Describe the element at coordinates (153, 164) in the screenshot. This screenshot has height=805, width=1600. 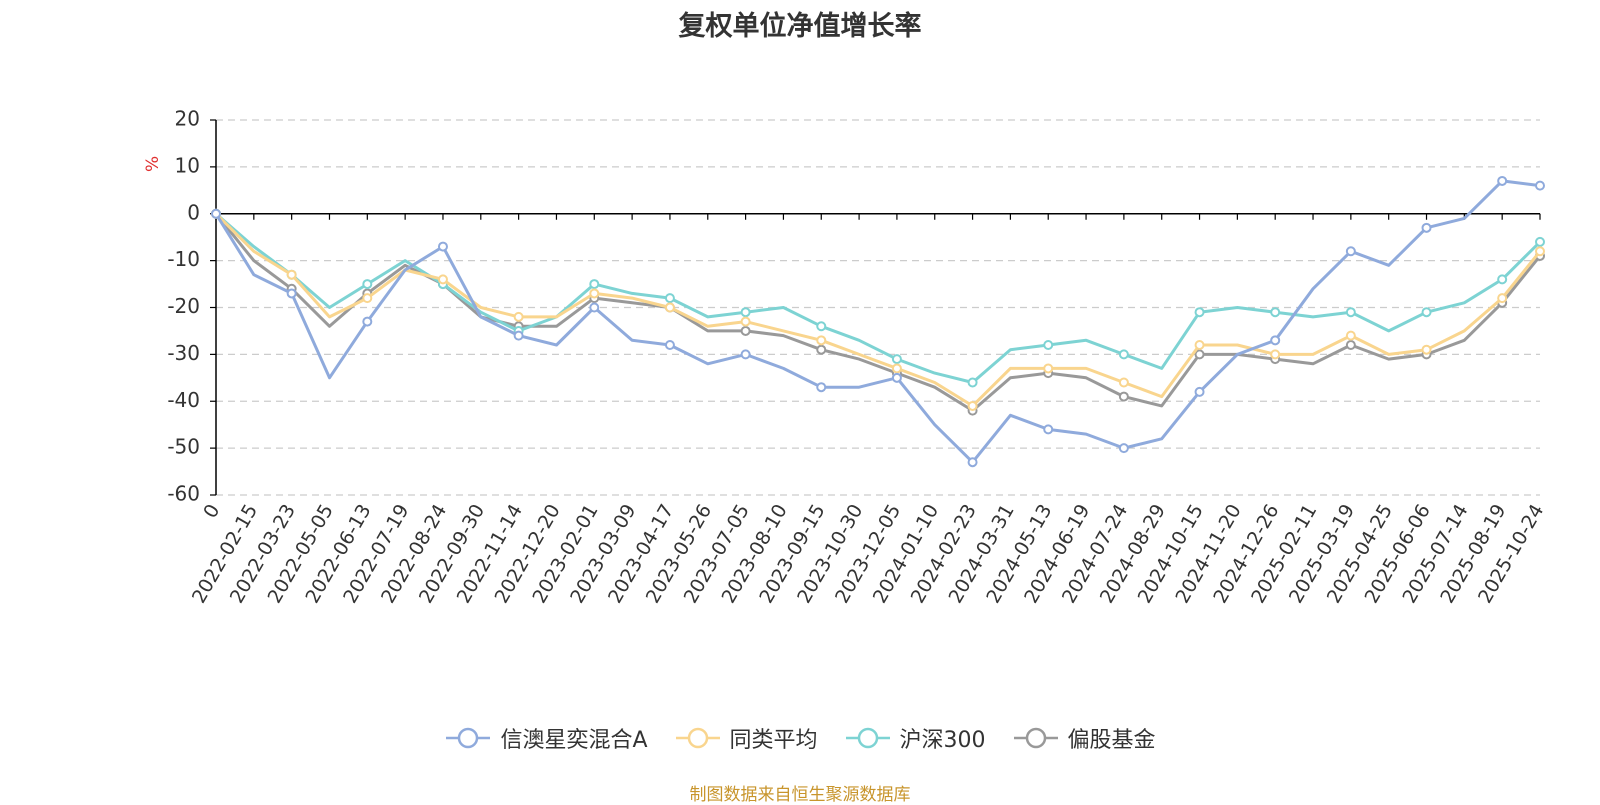
I see `y-axis-unit: %` at that location.